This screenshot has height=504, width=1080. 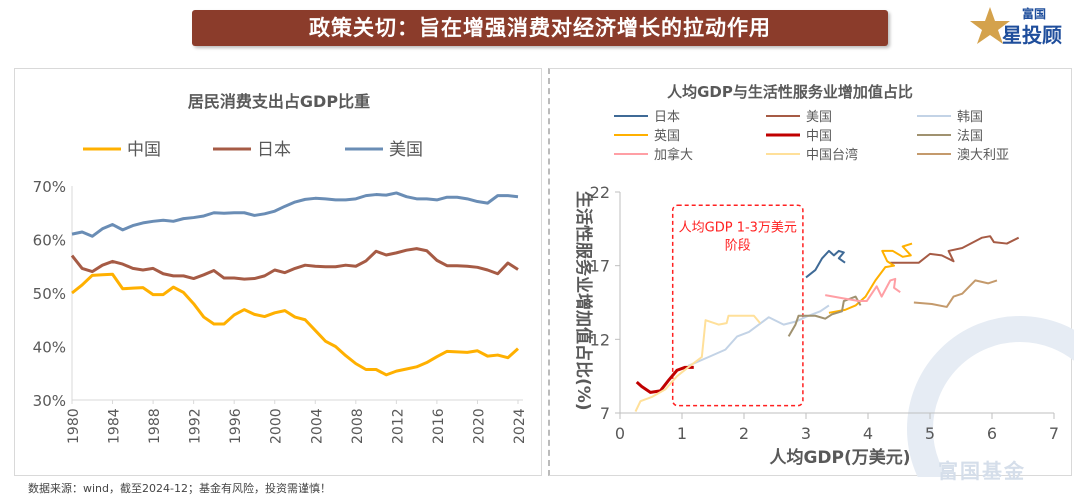 What do you see at coordinates (806, 433) in the screenshot?
I see `x-tick-label: 3` at bounding box center [806, 433].